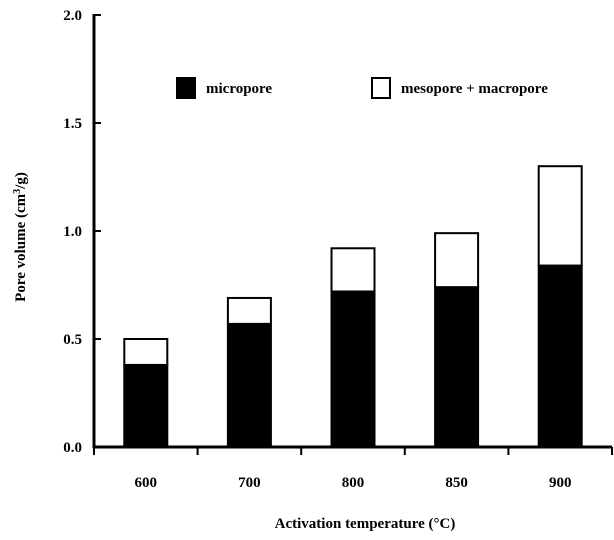 The height and width of the screenshot is (540, 614). What do you see at coordinates (365, 524) in the screenshot?
I see `x-axis-title: Activation temperature (°C)` at bounding box center [365, 524].